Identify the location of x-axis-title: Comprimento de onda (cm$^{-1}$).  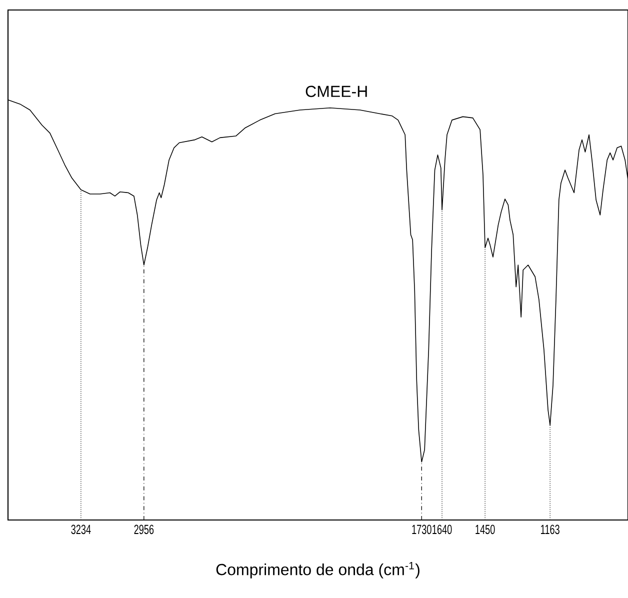
(318, 570).